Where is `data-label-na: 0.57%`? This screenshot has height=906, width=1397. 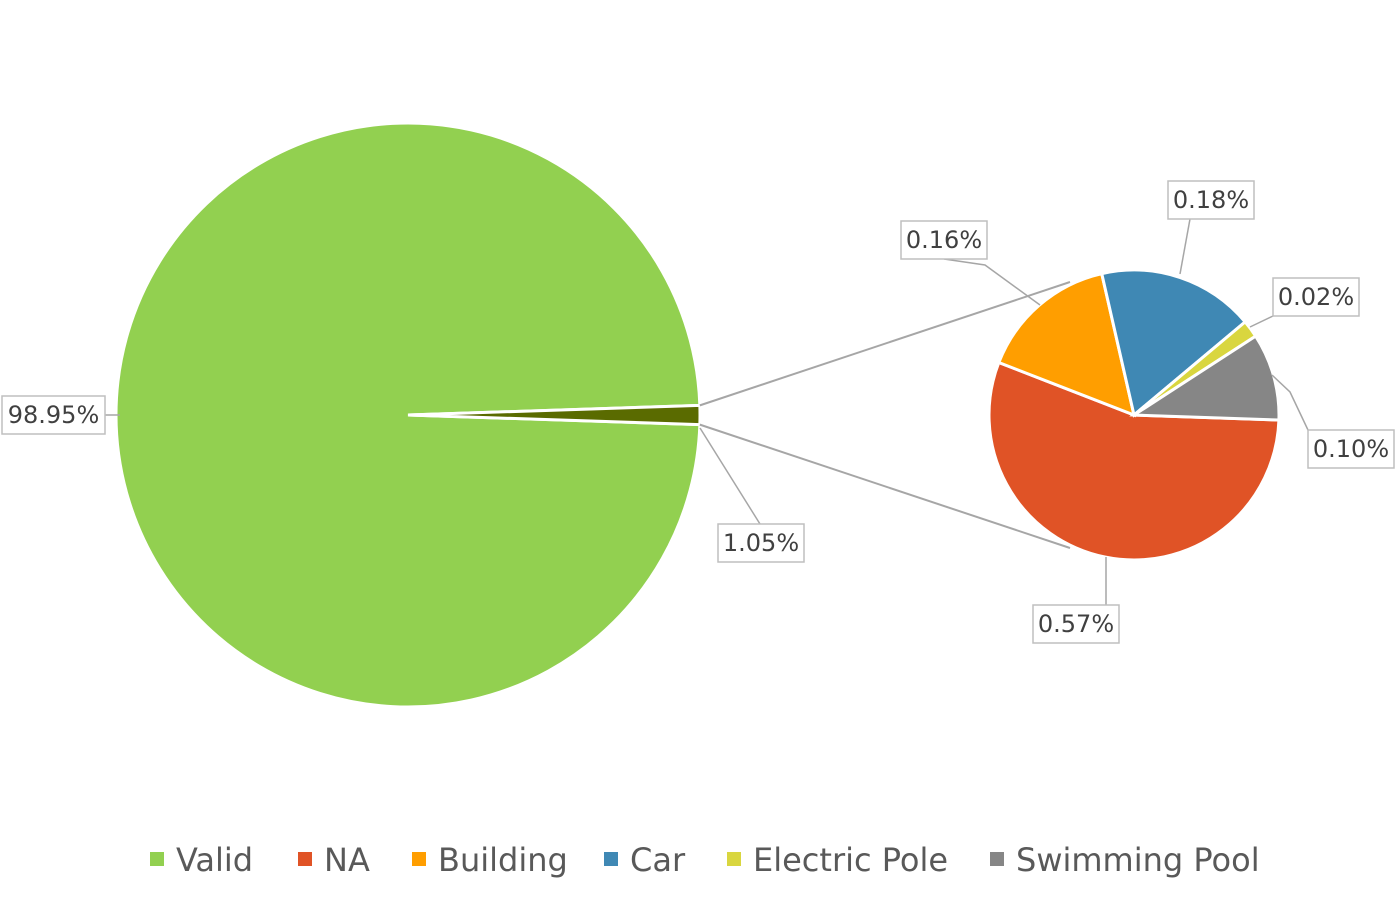
data-label-na: 0.57% is located at coordinates (1076, 624).